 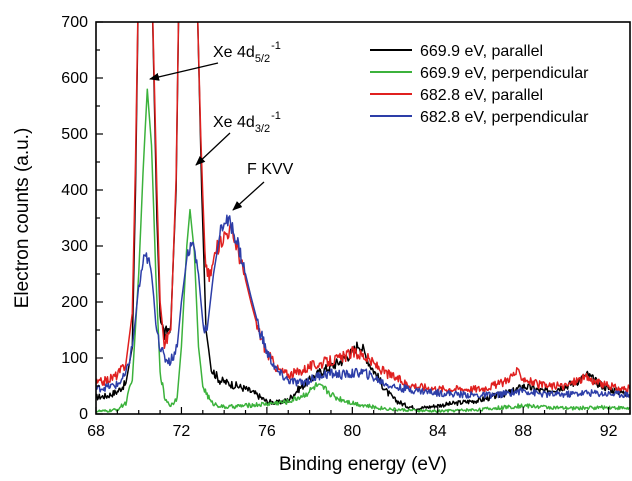 What do you see at coordinates (270, 169) in the screenshot?
I see `annotation-label: F KVV` at bounding box center [270, 169].